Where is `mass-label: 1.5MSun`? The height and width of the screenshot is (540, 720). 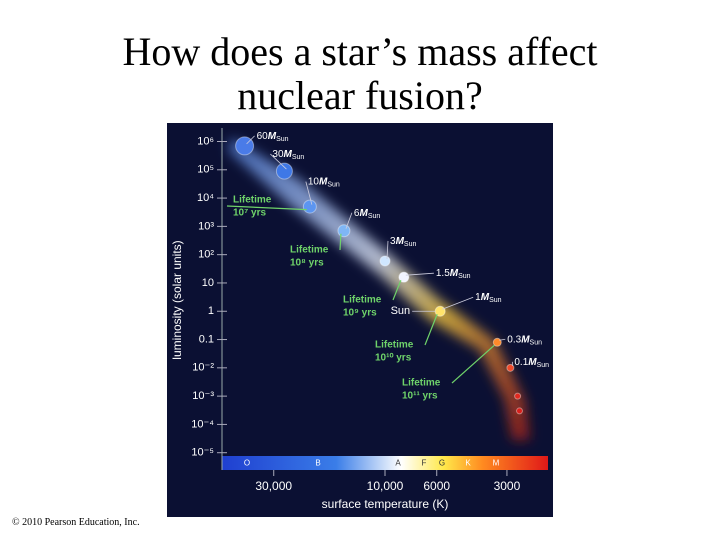
mass-label: 1.5MSun is located at coordinates (453, 274).